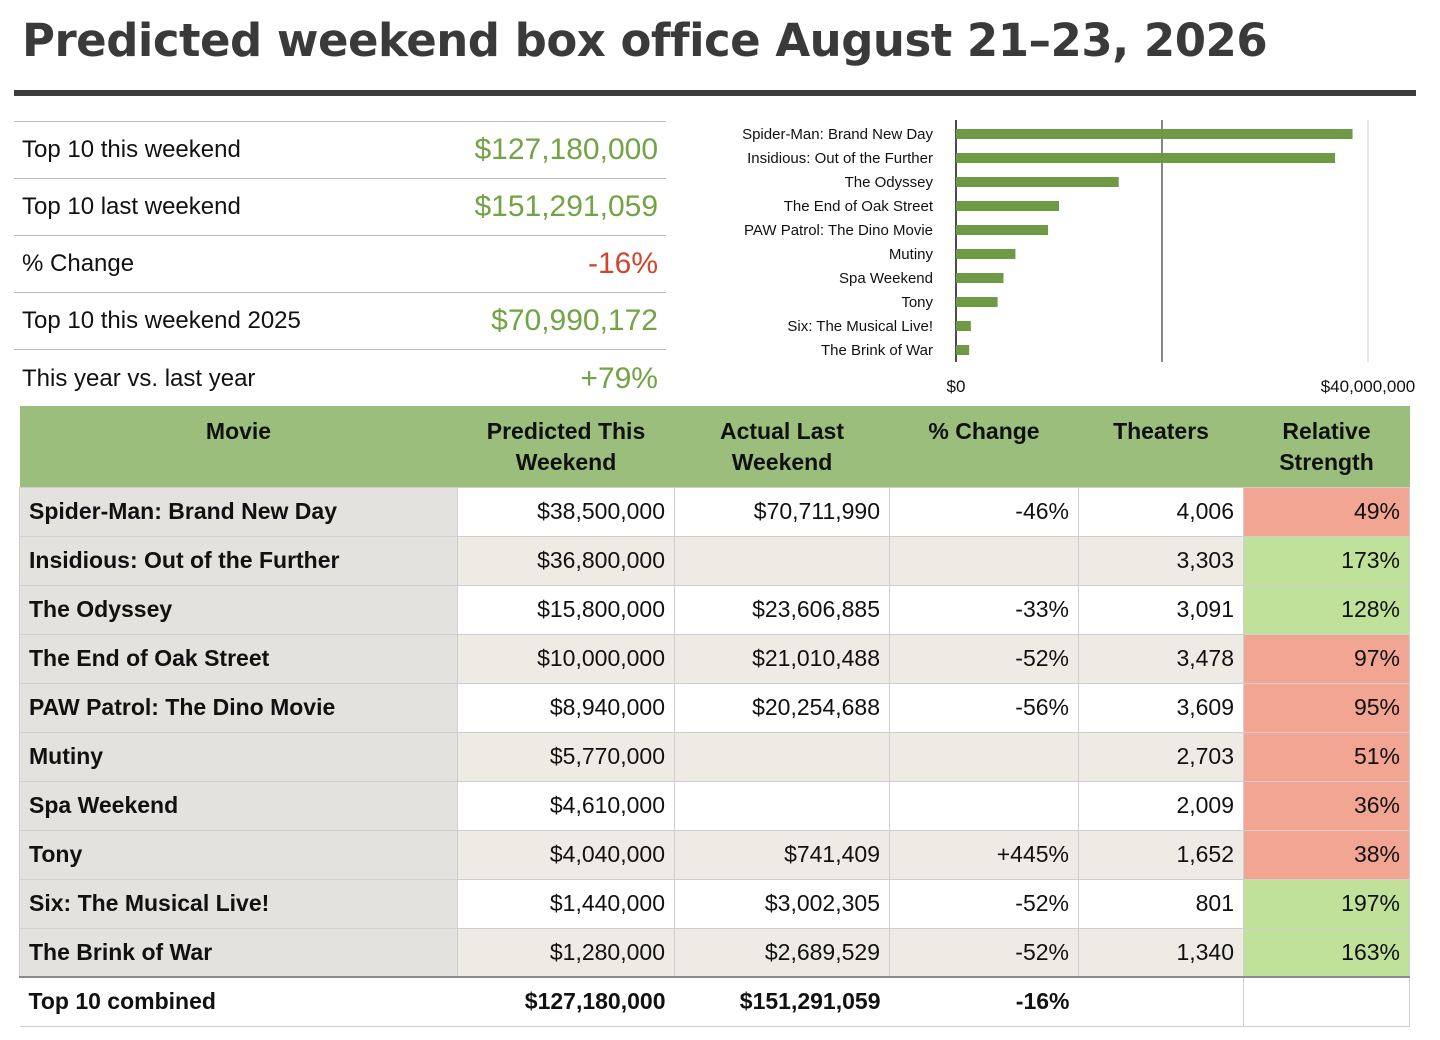 The width and height of the screenshot is (1440, 1040). Describe the element at coordinates (782, 854) in the screenshot. I see `cell-last: $741,409` at that location.